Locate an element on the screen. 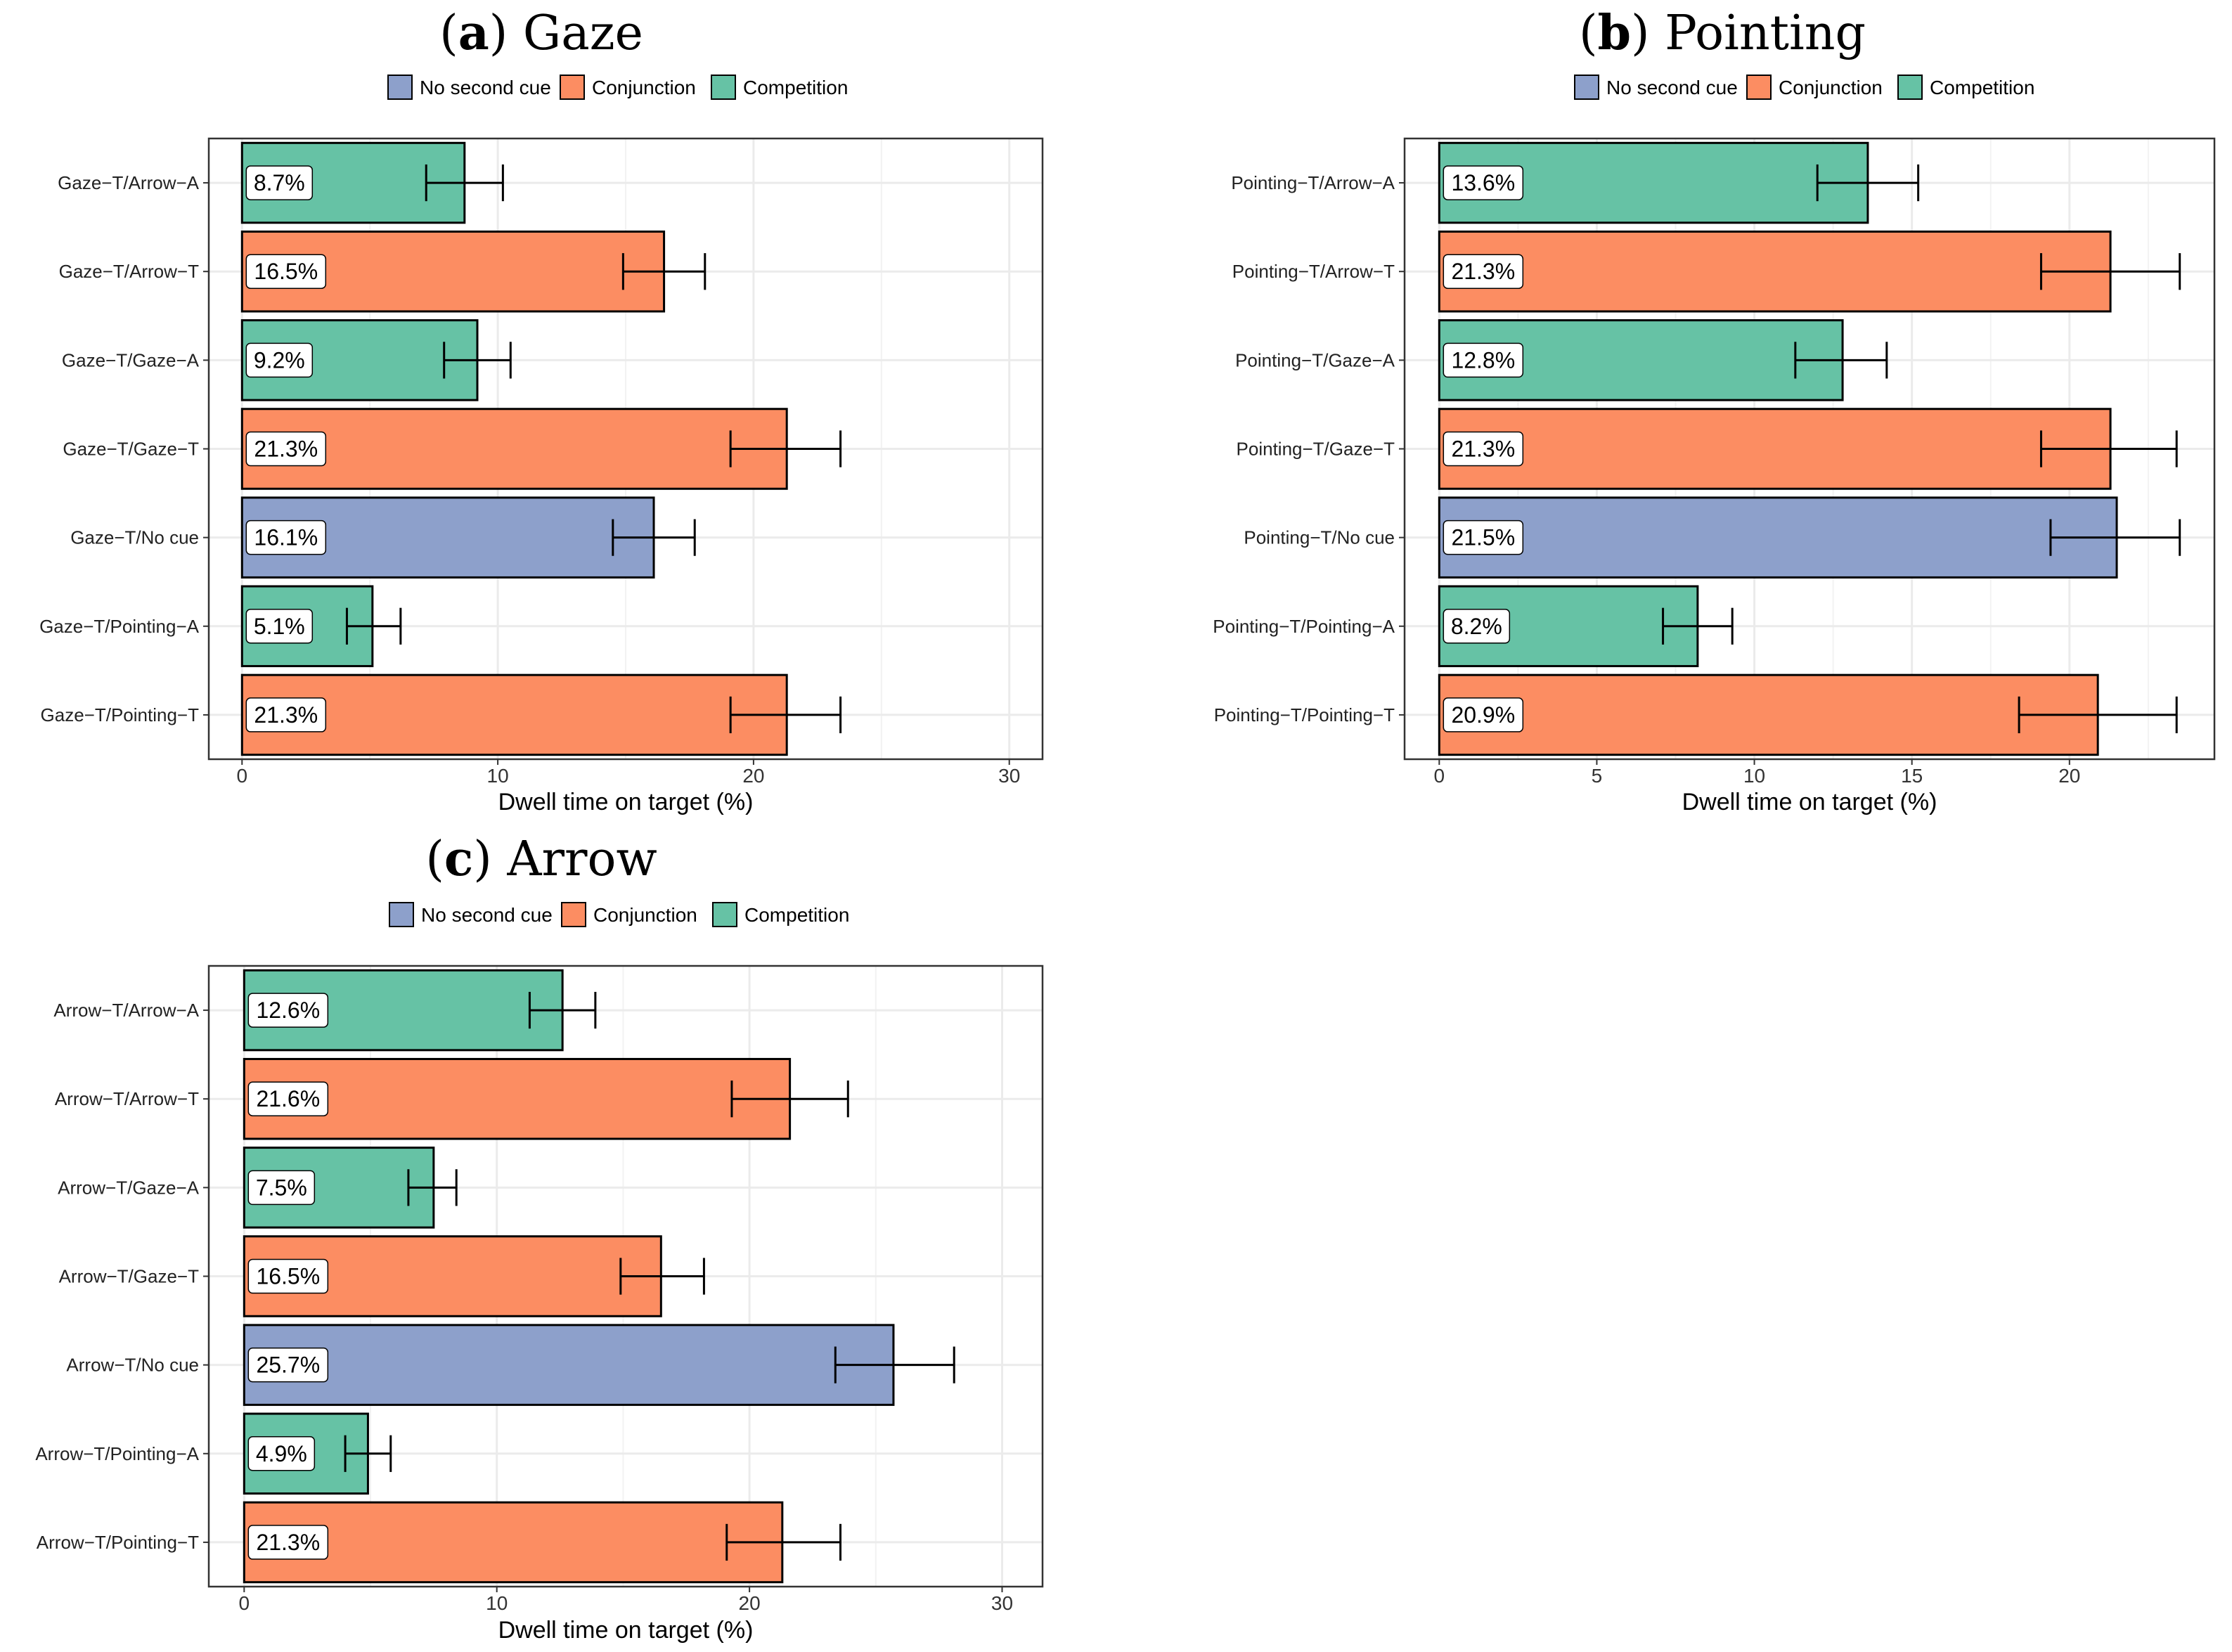 The image size is (2232, 1652). category-label: Arrow−T/Arrow−T is located at coordinates (127, 1098).